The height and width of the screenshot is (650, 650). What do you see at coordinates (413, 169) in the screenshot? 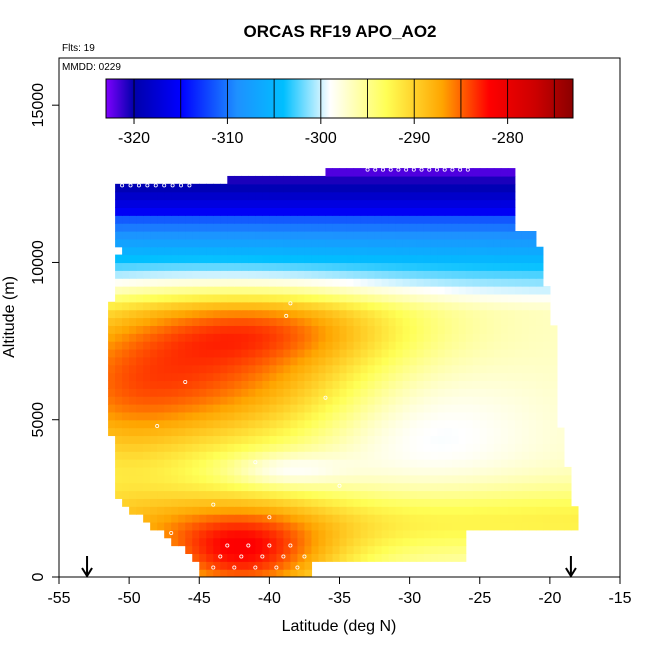
I see `sample-point` at bounding box center [413, 169].